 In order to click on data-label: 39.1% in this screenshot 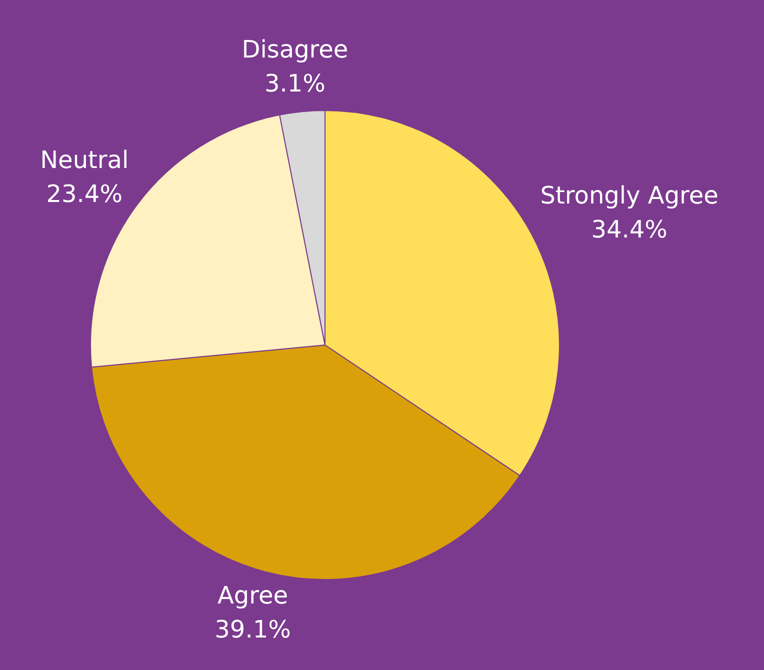, I will do `click(252, 630)`.